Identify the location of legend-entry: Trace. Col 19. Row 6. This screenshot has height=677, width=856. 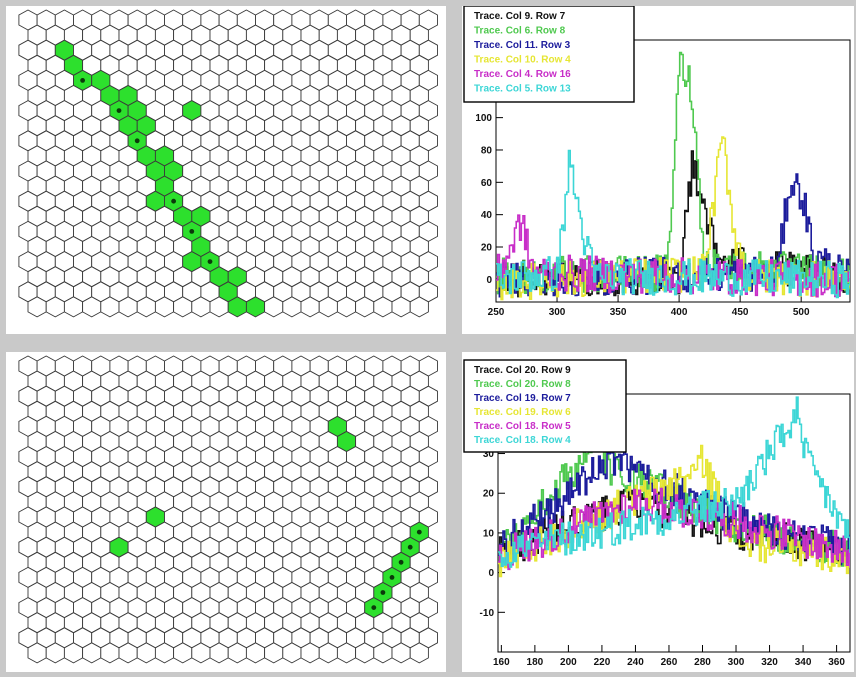
(522, 412).